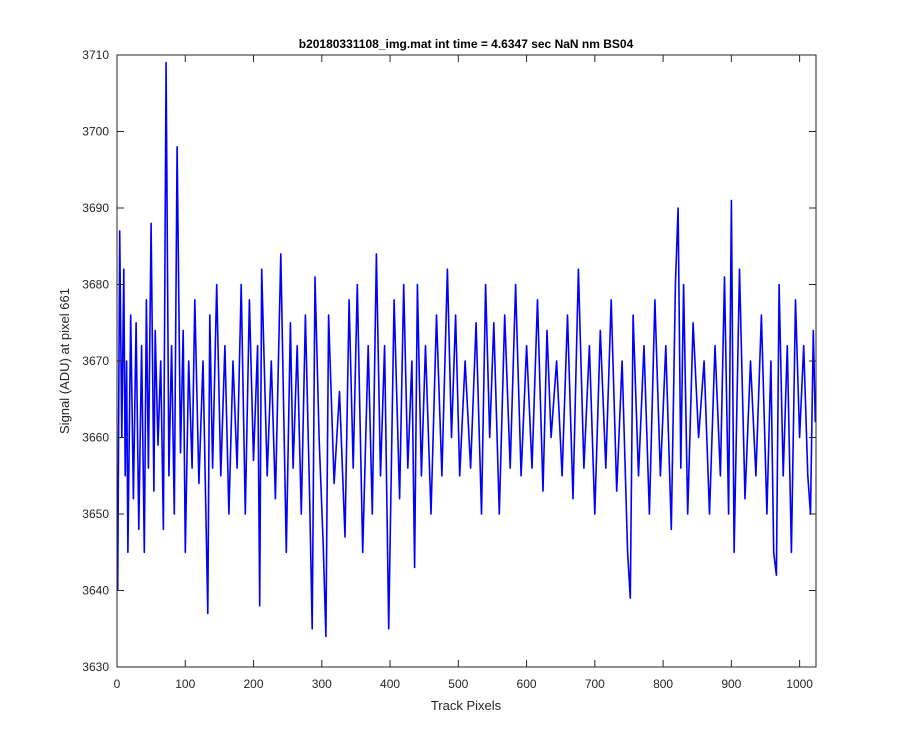 Image resolution: width=900 pixels, height=750 pixels. I want to click on x-tick-label: 100, so click(185, 684).